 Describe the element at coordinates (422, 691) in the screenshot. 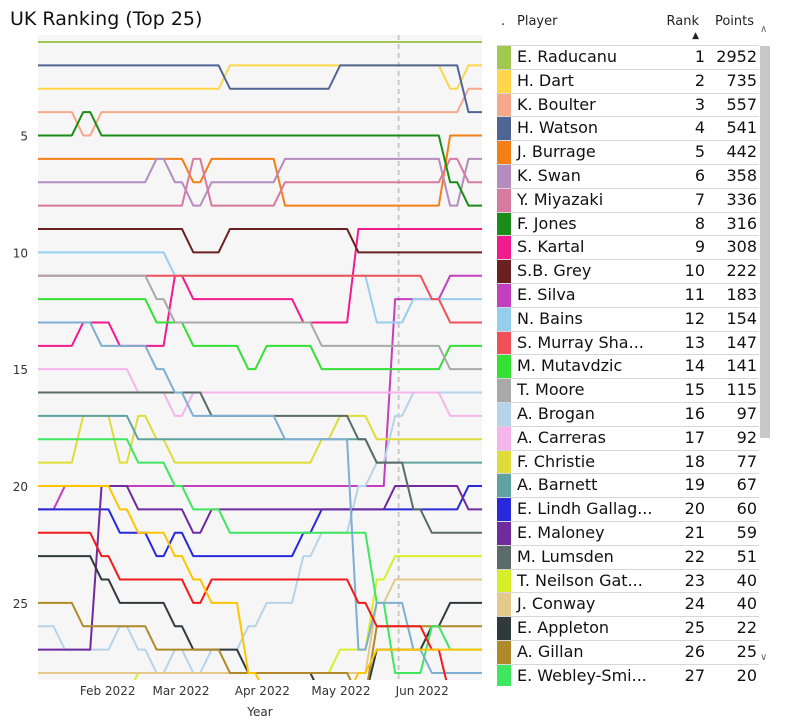

I see `x-tick-label: Jun 2022` at that location.